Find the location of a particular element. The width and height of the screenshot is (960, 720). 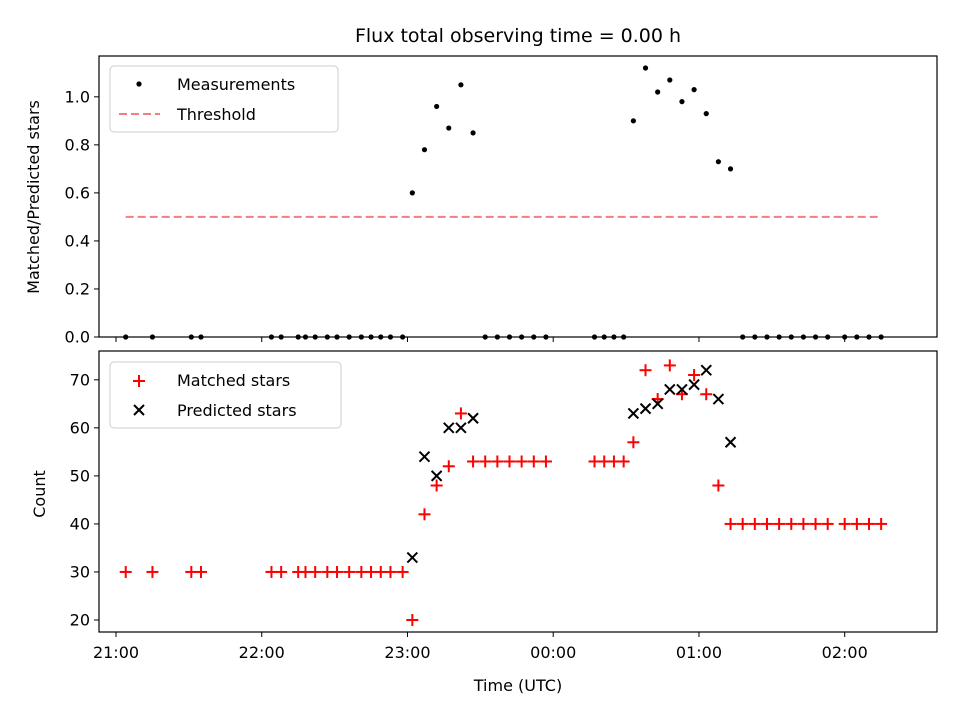

predicted-stars-legend-marker is located at coordinates (139, 410).